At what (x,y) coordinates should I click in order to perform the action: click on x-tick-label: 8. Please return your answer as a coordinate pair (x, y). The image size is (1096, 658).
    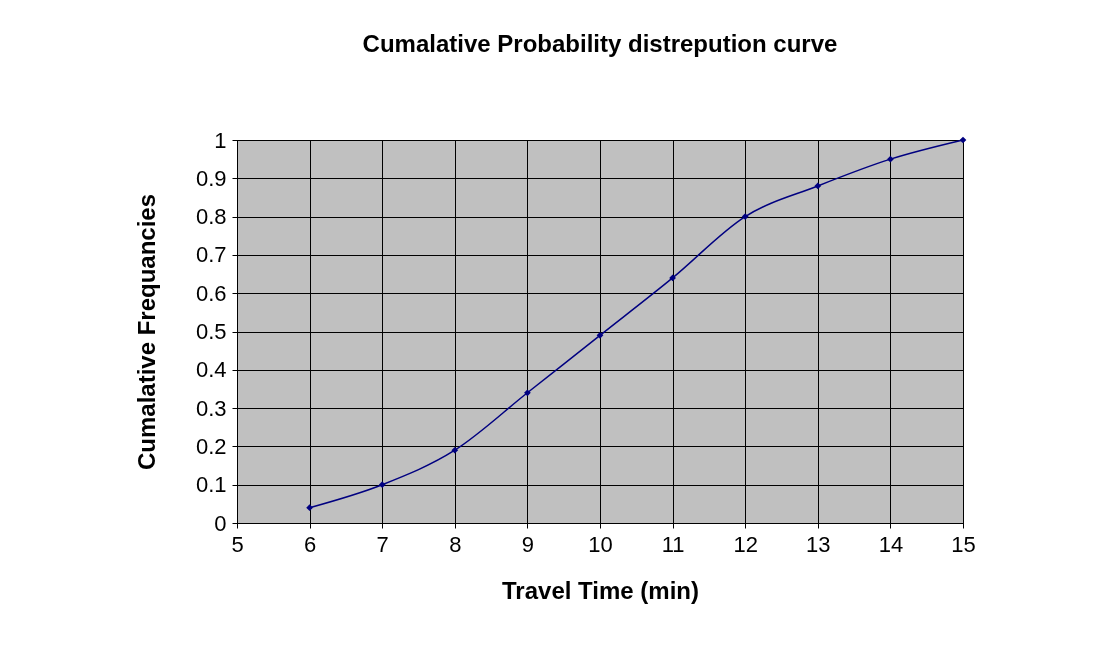
    Looking at the image, I should click on (455, 544).